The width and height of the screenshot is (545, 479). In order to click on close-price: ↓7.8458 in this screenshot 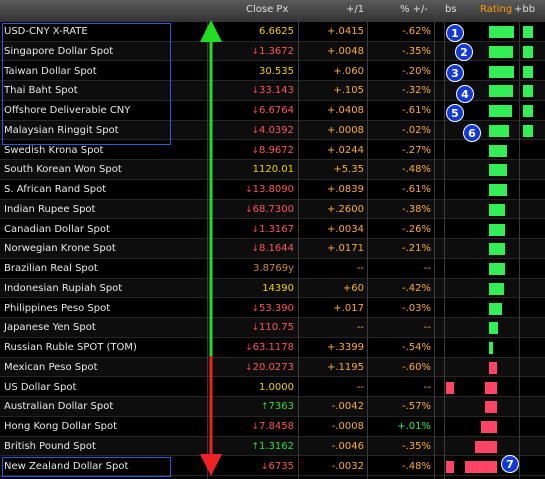, I will do `click(272, 426)`.